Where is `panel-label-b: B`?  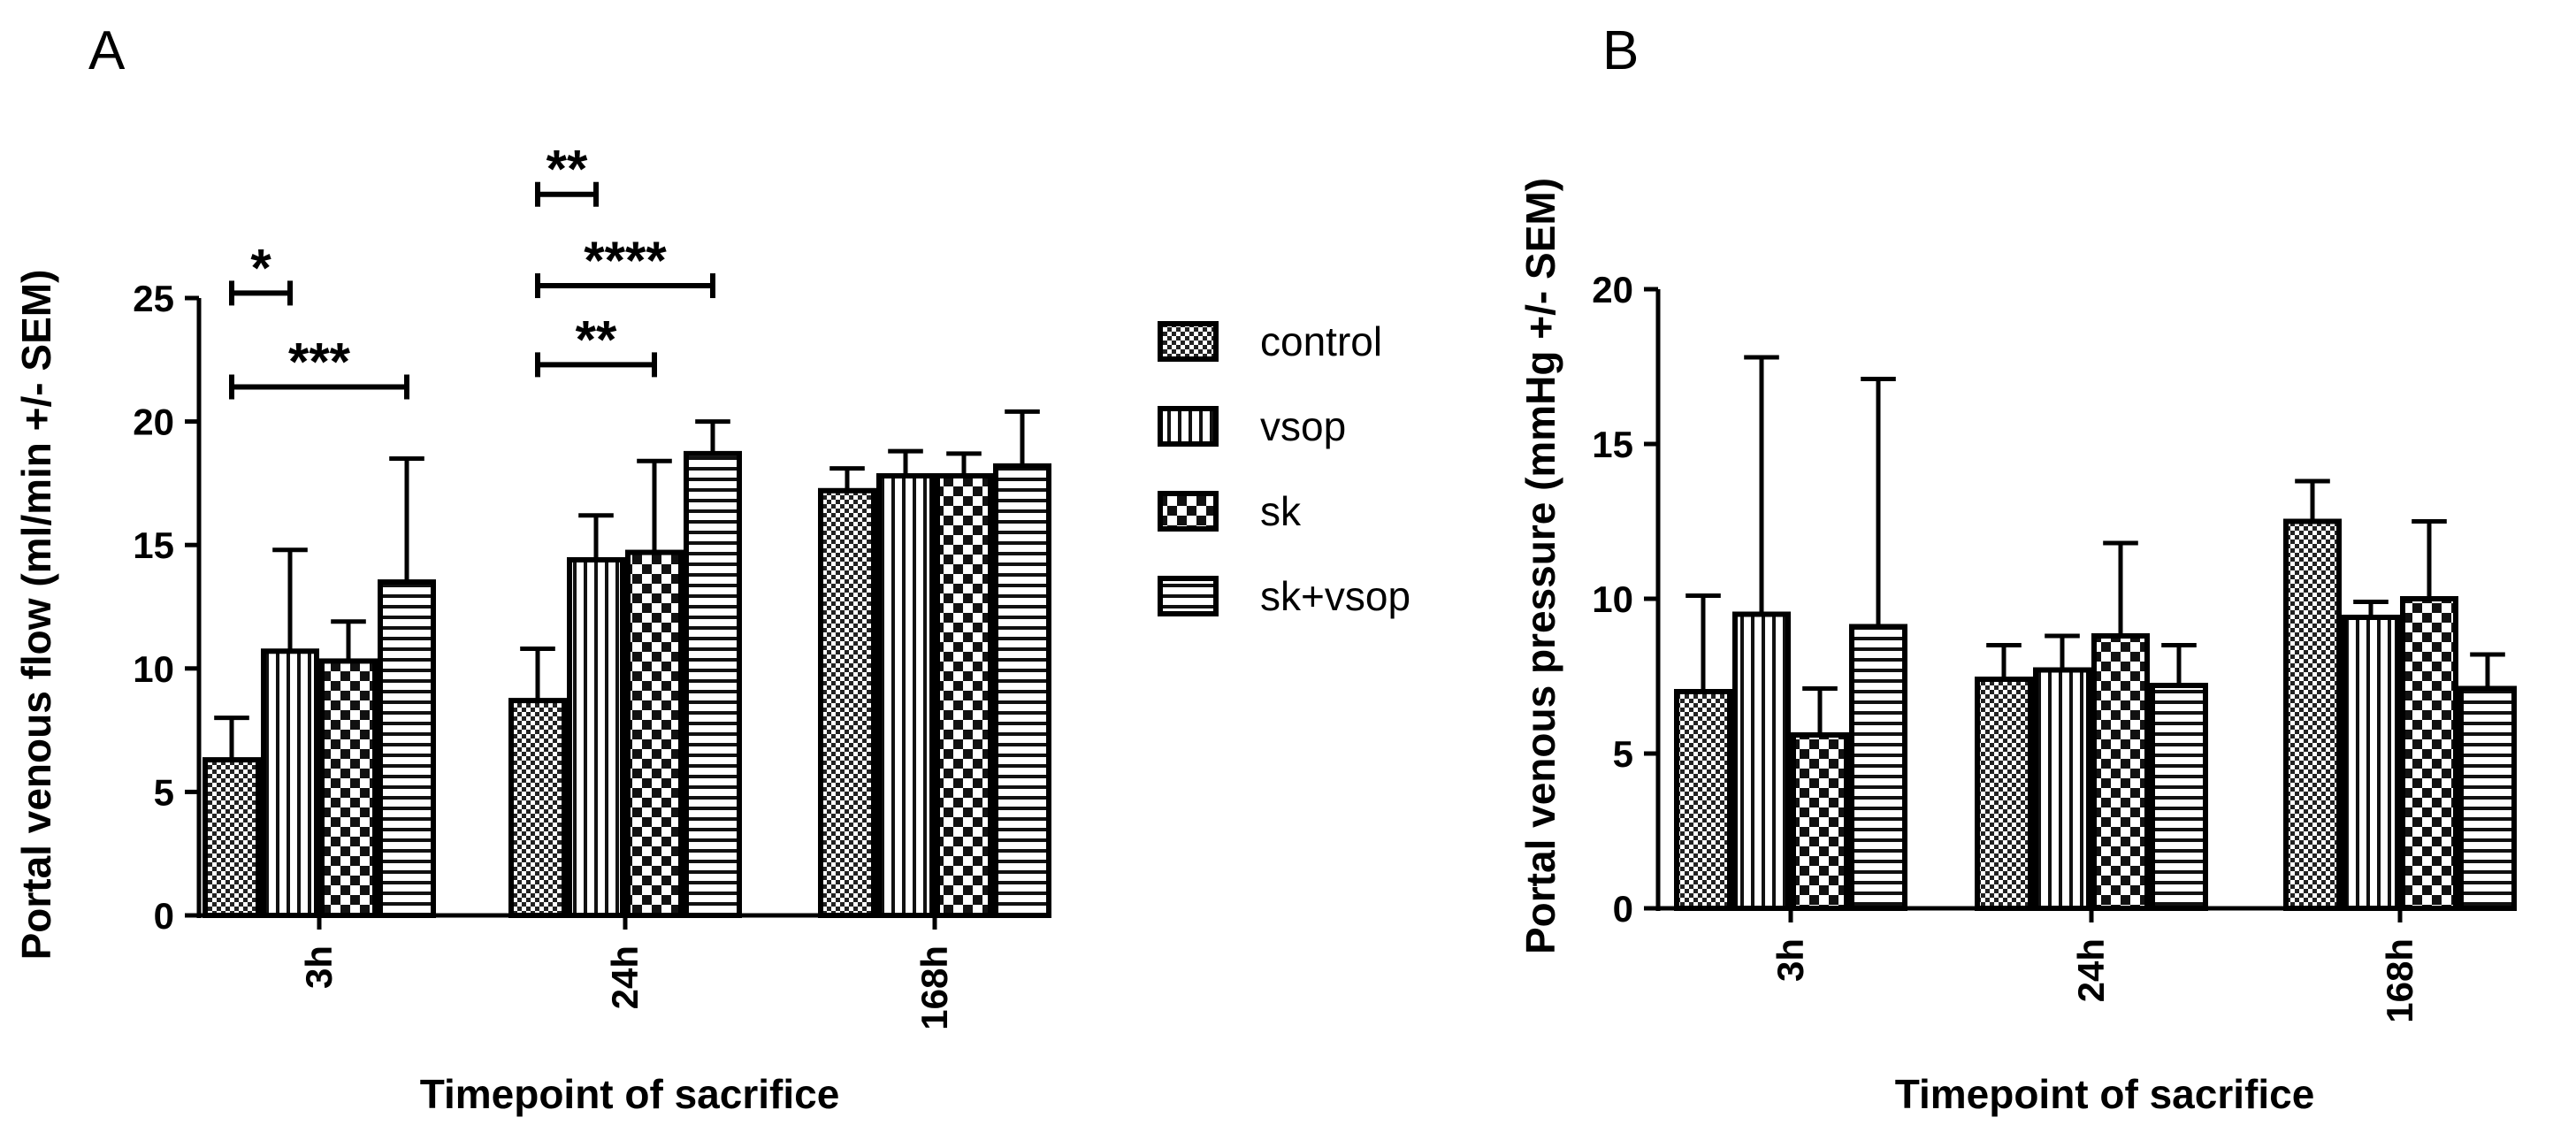 panel-label-b: B is located at coordinates (1620, 50).